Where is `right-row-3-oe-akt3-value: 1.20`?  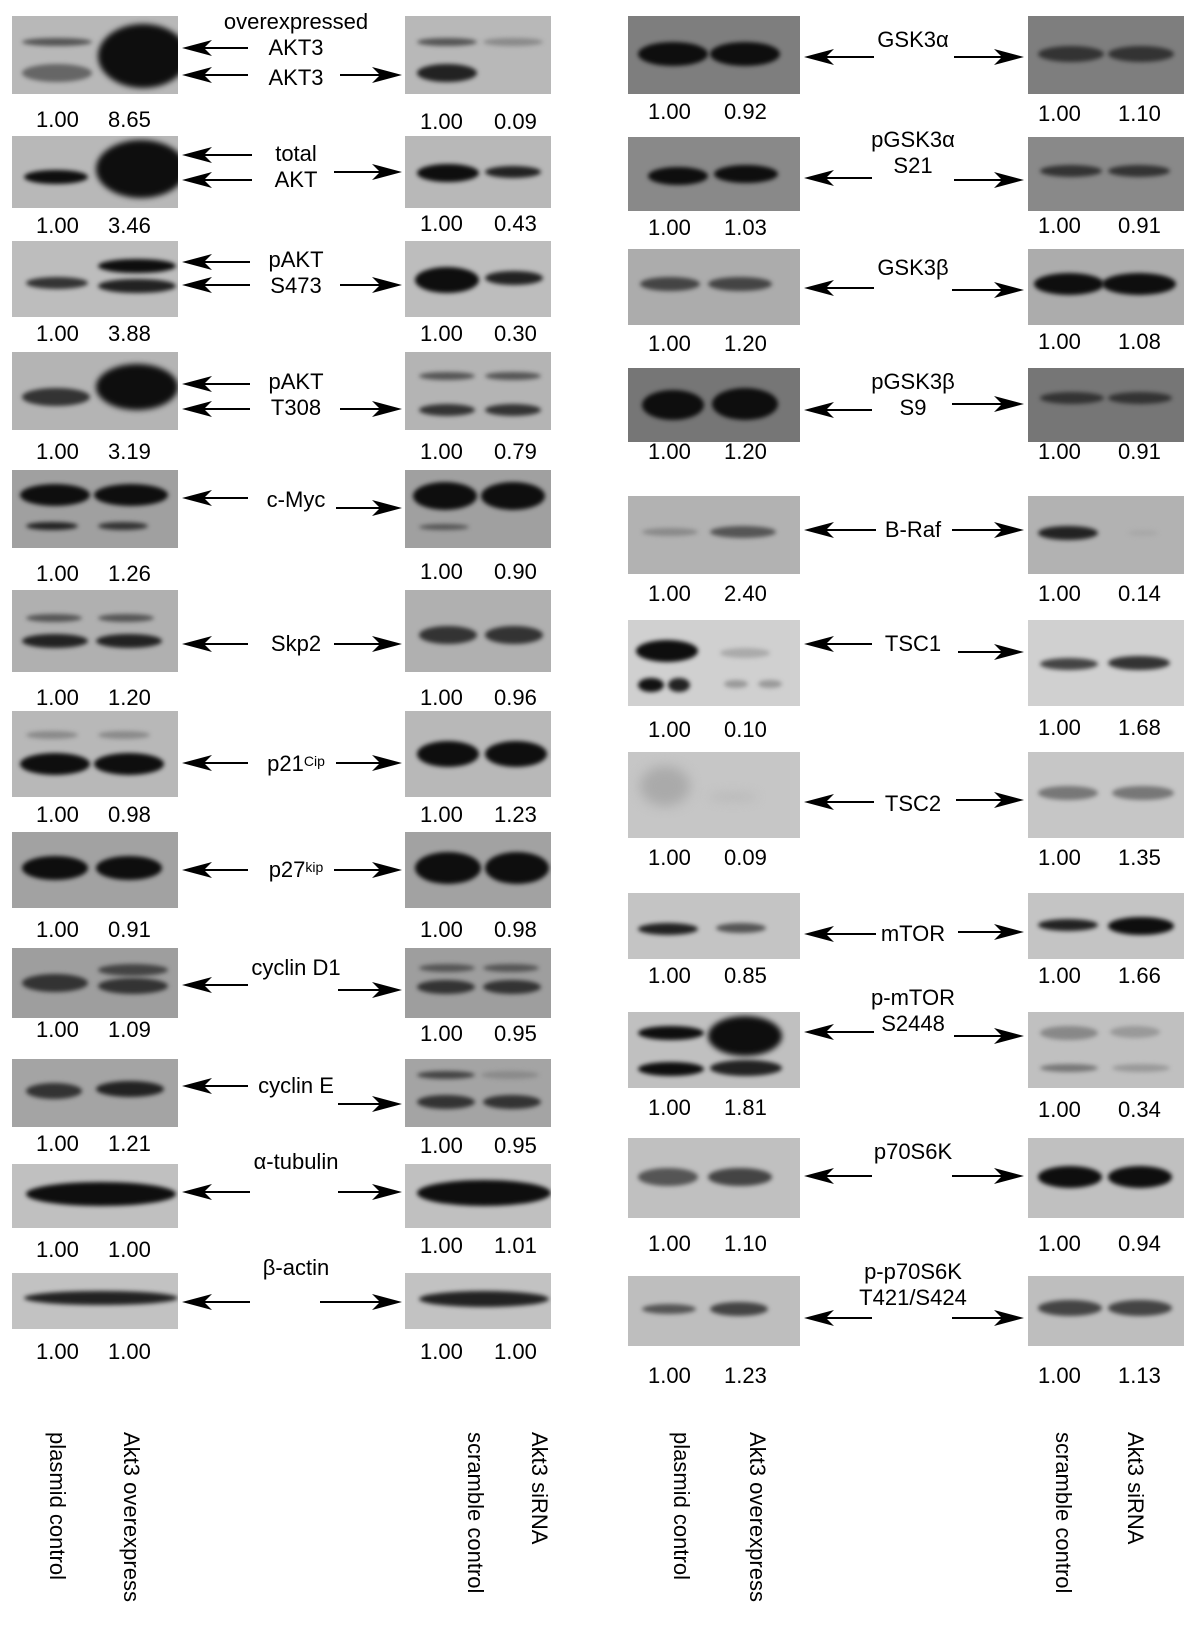 right-row-3-oe-akt3-value: 1.20 is located at coordinates (745, 343).